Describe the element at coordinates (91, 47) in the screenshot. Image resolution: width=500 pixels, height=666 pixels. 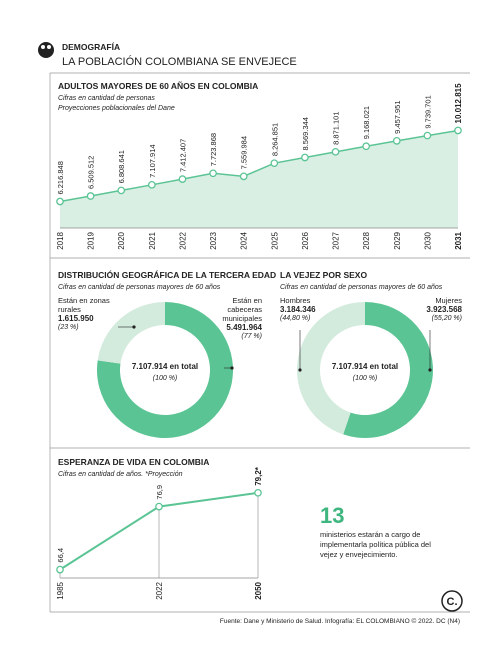
I see `section-label: DEMOGRAFÍA` at that location.